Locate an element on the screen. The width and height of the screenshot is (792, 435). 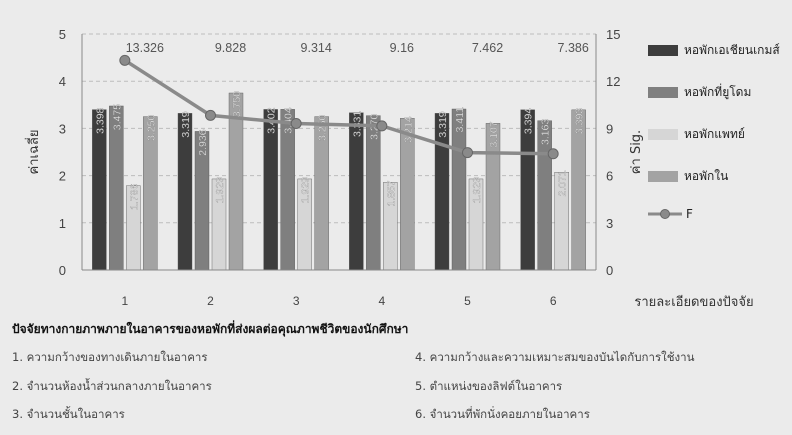
x-tick-label: 1 is located at coordinates (124, 301).